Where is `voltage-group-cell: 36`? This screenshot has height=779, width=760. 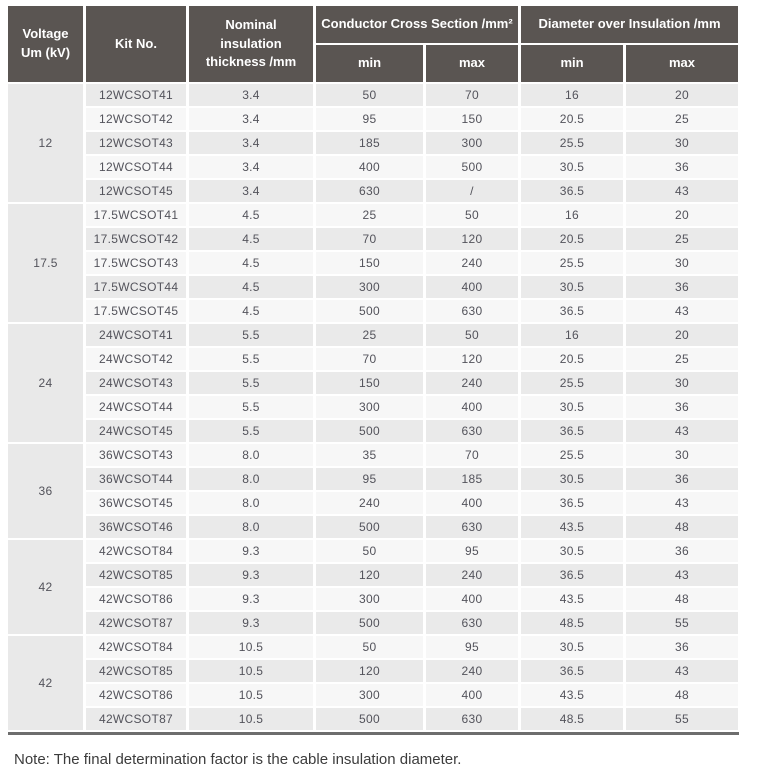 voltage-group-cell: 36 is located at coordinates (45, 491).